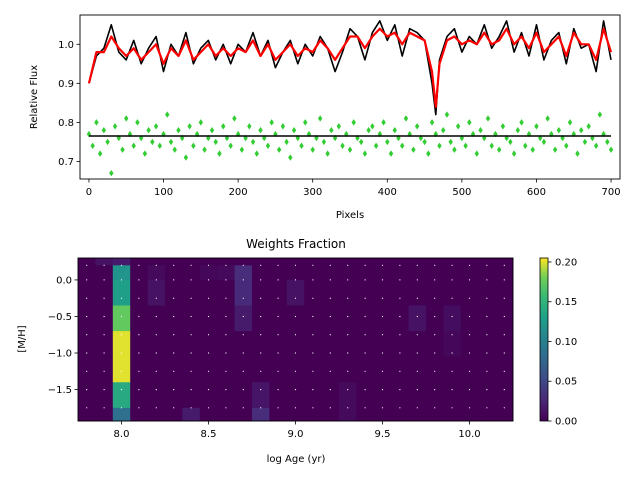 This screenshot has width=640, height=480. What do you see at coordinates (544, 339) in the screenshot?
I see `colorbar` at bounding box center [544, 339].